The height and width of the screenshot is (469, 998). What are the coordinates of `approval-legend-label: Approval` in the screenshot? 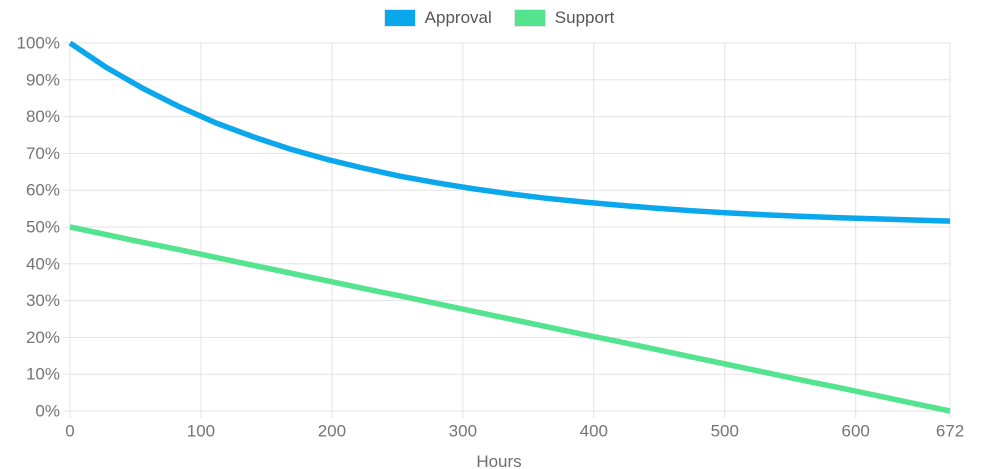 It's located at (458, 17).